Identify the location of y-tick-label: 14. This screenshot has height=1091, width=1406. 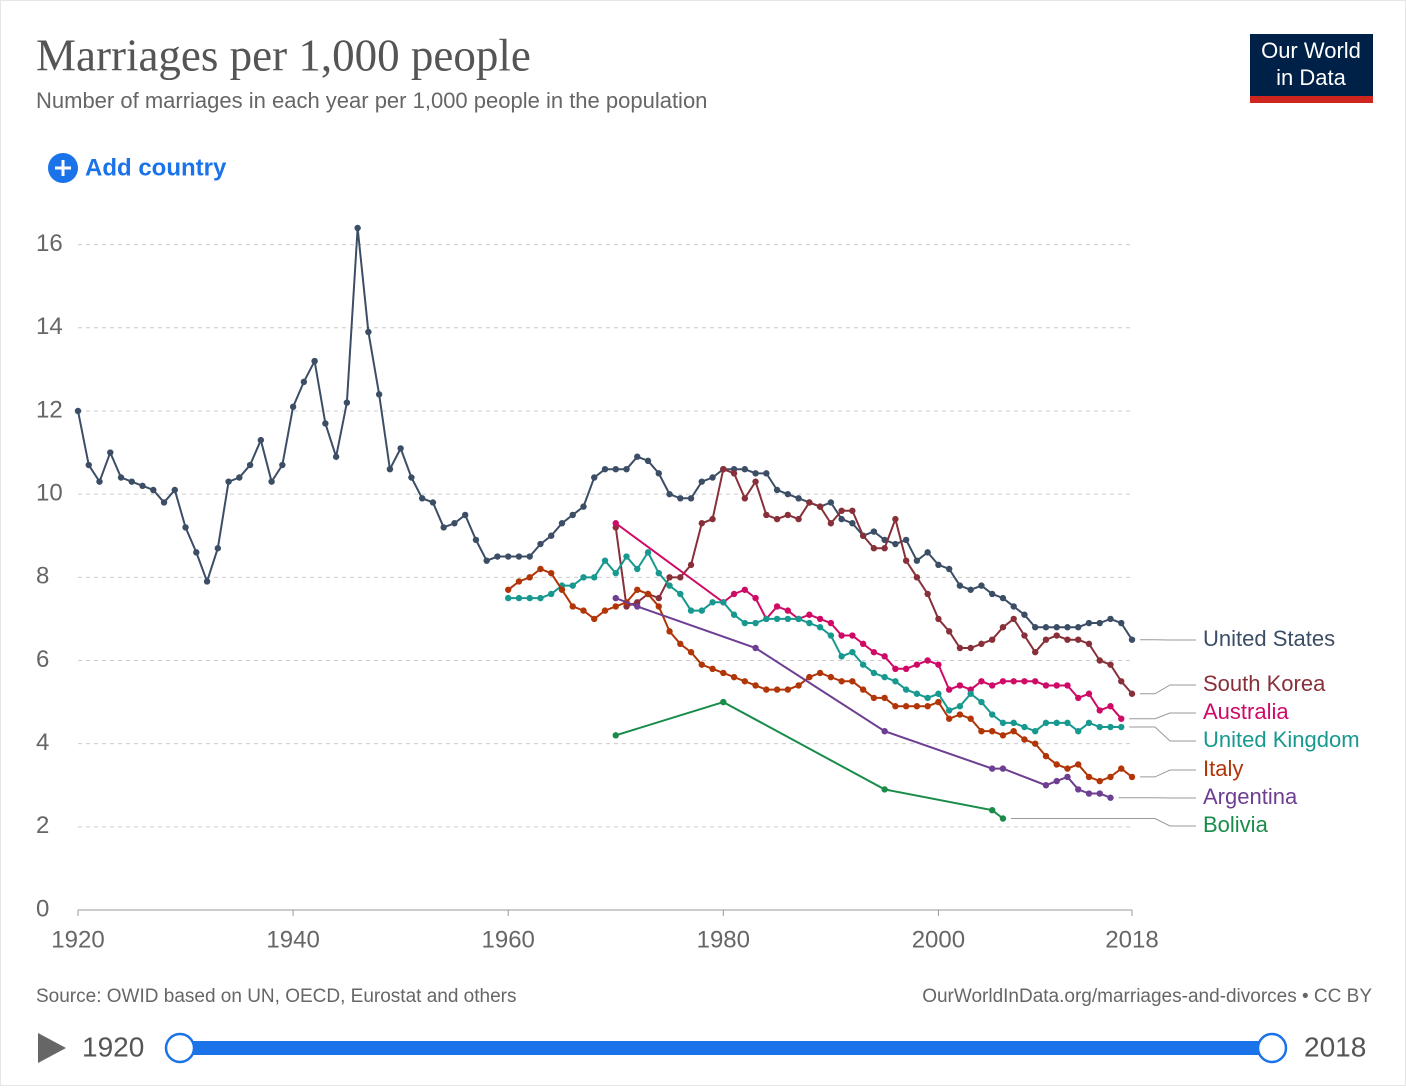
(49, 326).